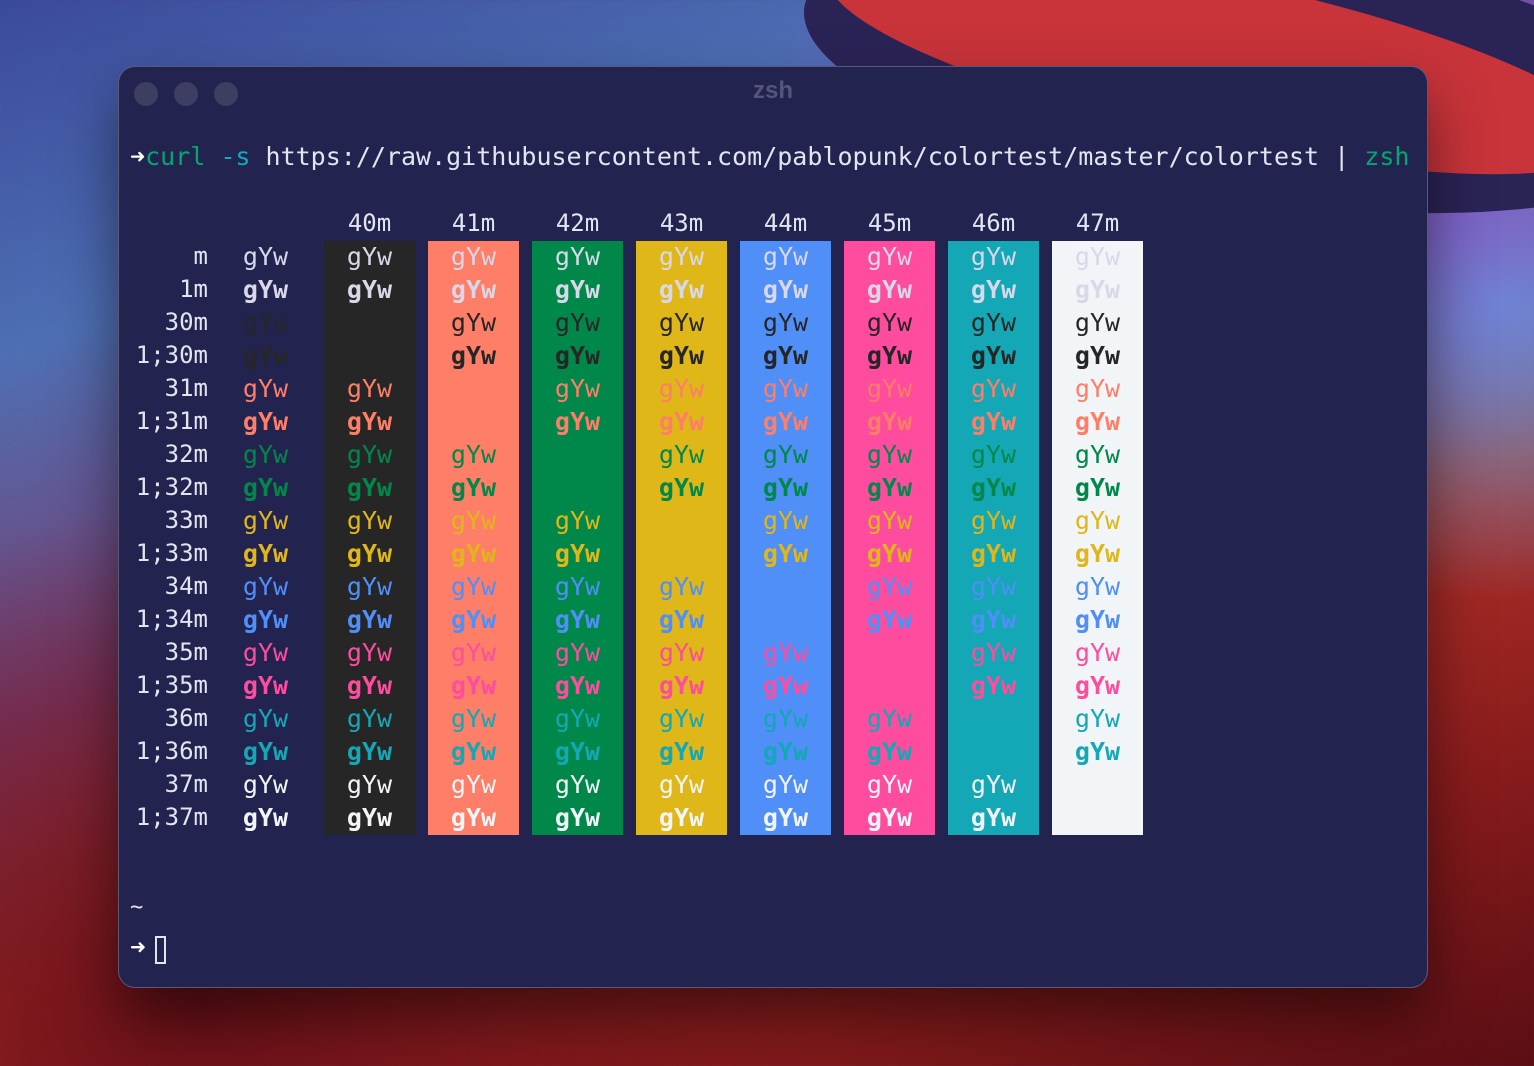 The image size is (1534, 1066). I want to click on bg-code-header: 41m, so click(473, 223).